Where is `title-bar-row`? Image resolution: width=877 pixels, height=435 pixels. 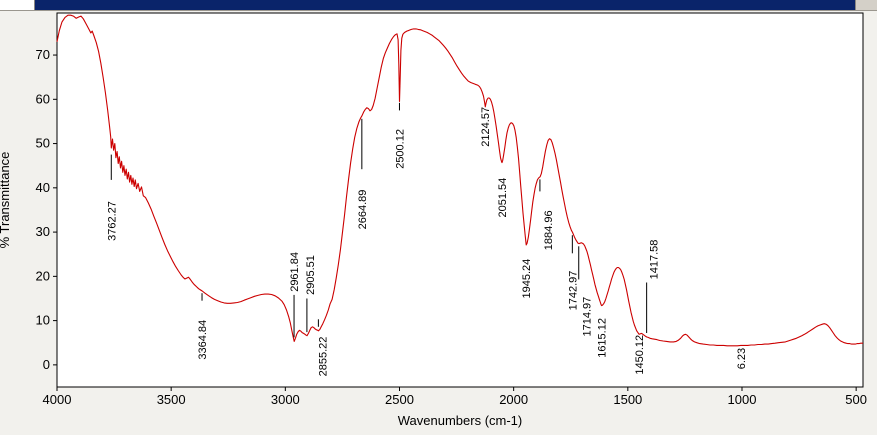
title-bar-row is located at coordinates (438, 5).